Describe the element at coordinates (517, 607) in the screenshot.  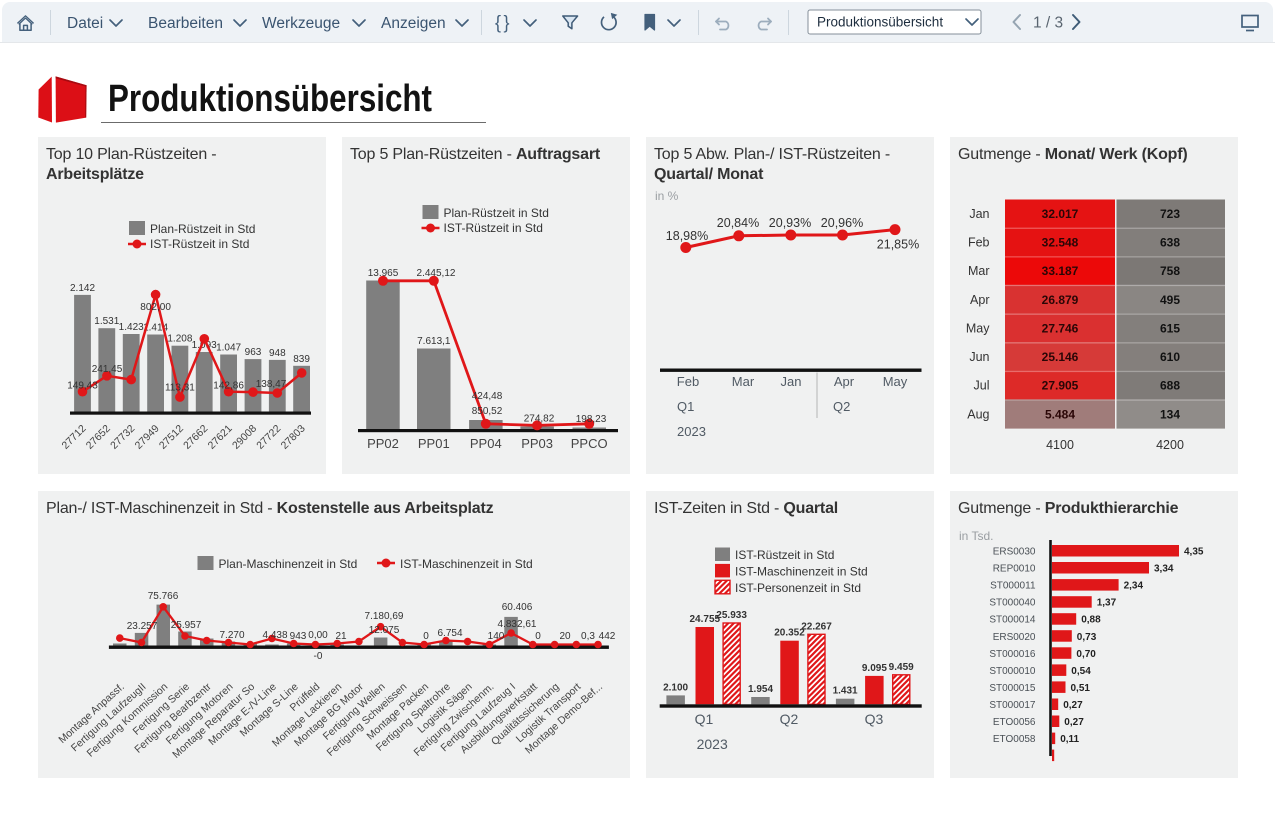
I see `svg-text: 60.406` at that location.